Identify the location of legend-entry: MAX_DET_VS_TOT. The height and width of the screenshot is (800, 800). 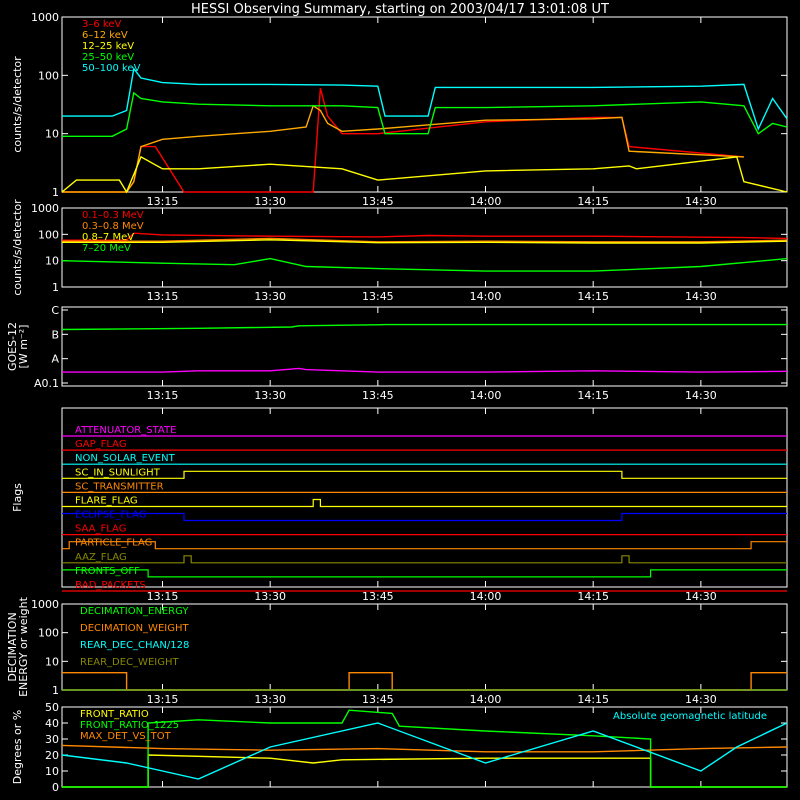
(126, 736).